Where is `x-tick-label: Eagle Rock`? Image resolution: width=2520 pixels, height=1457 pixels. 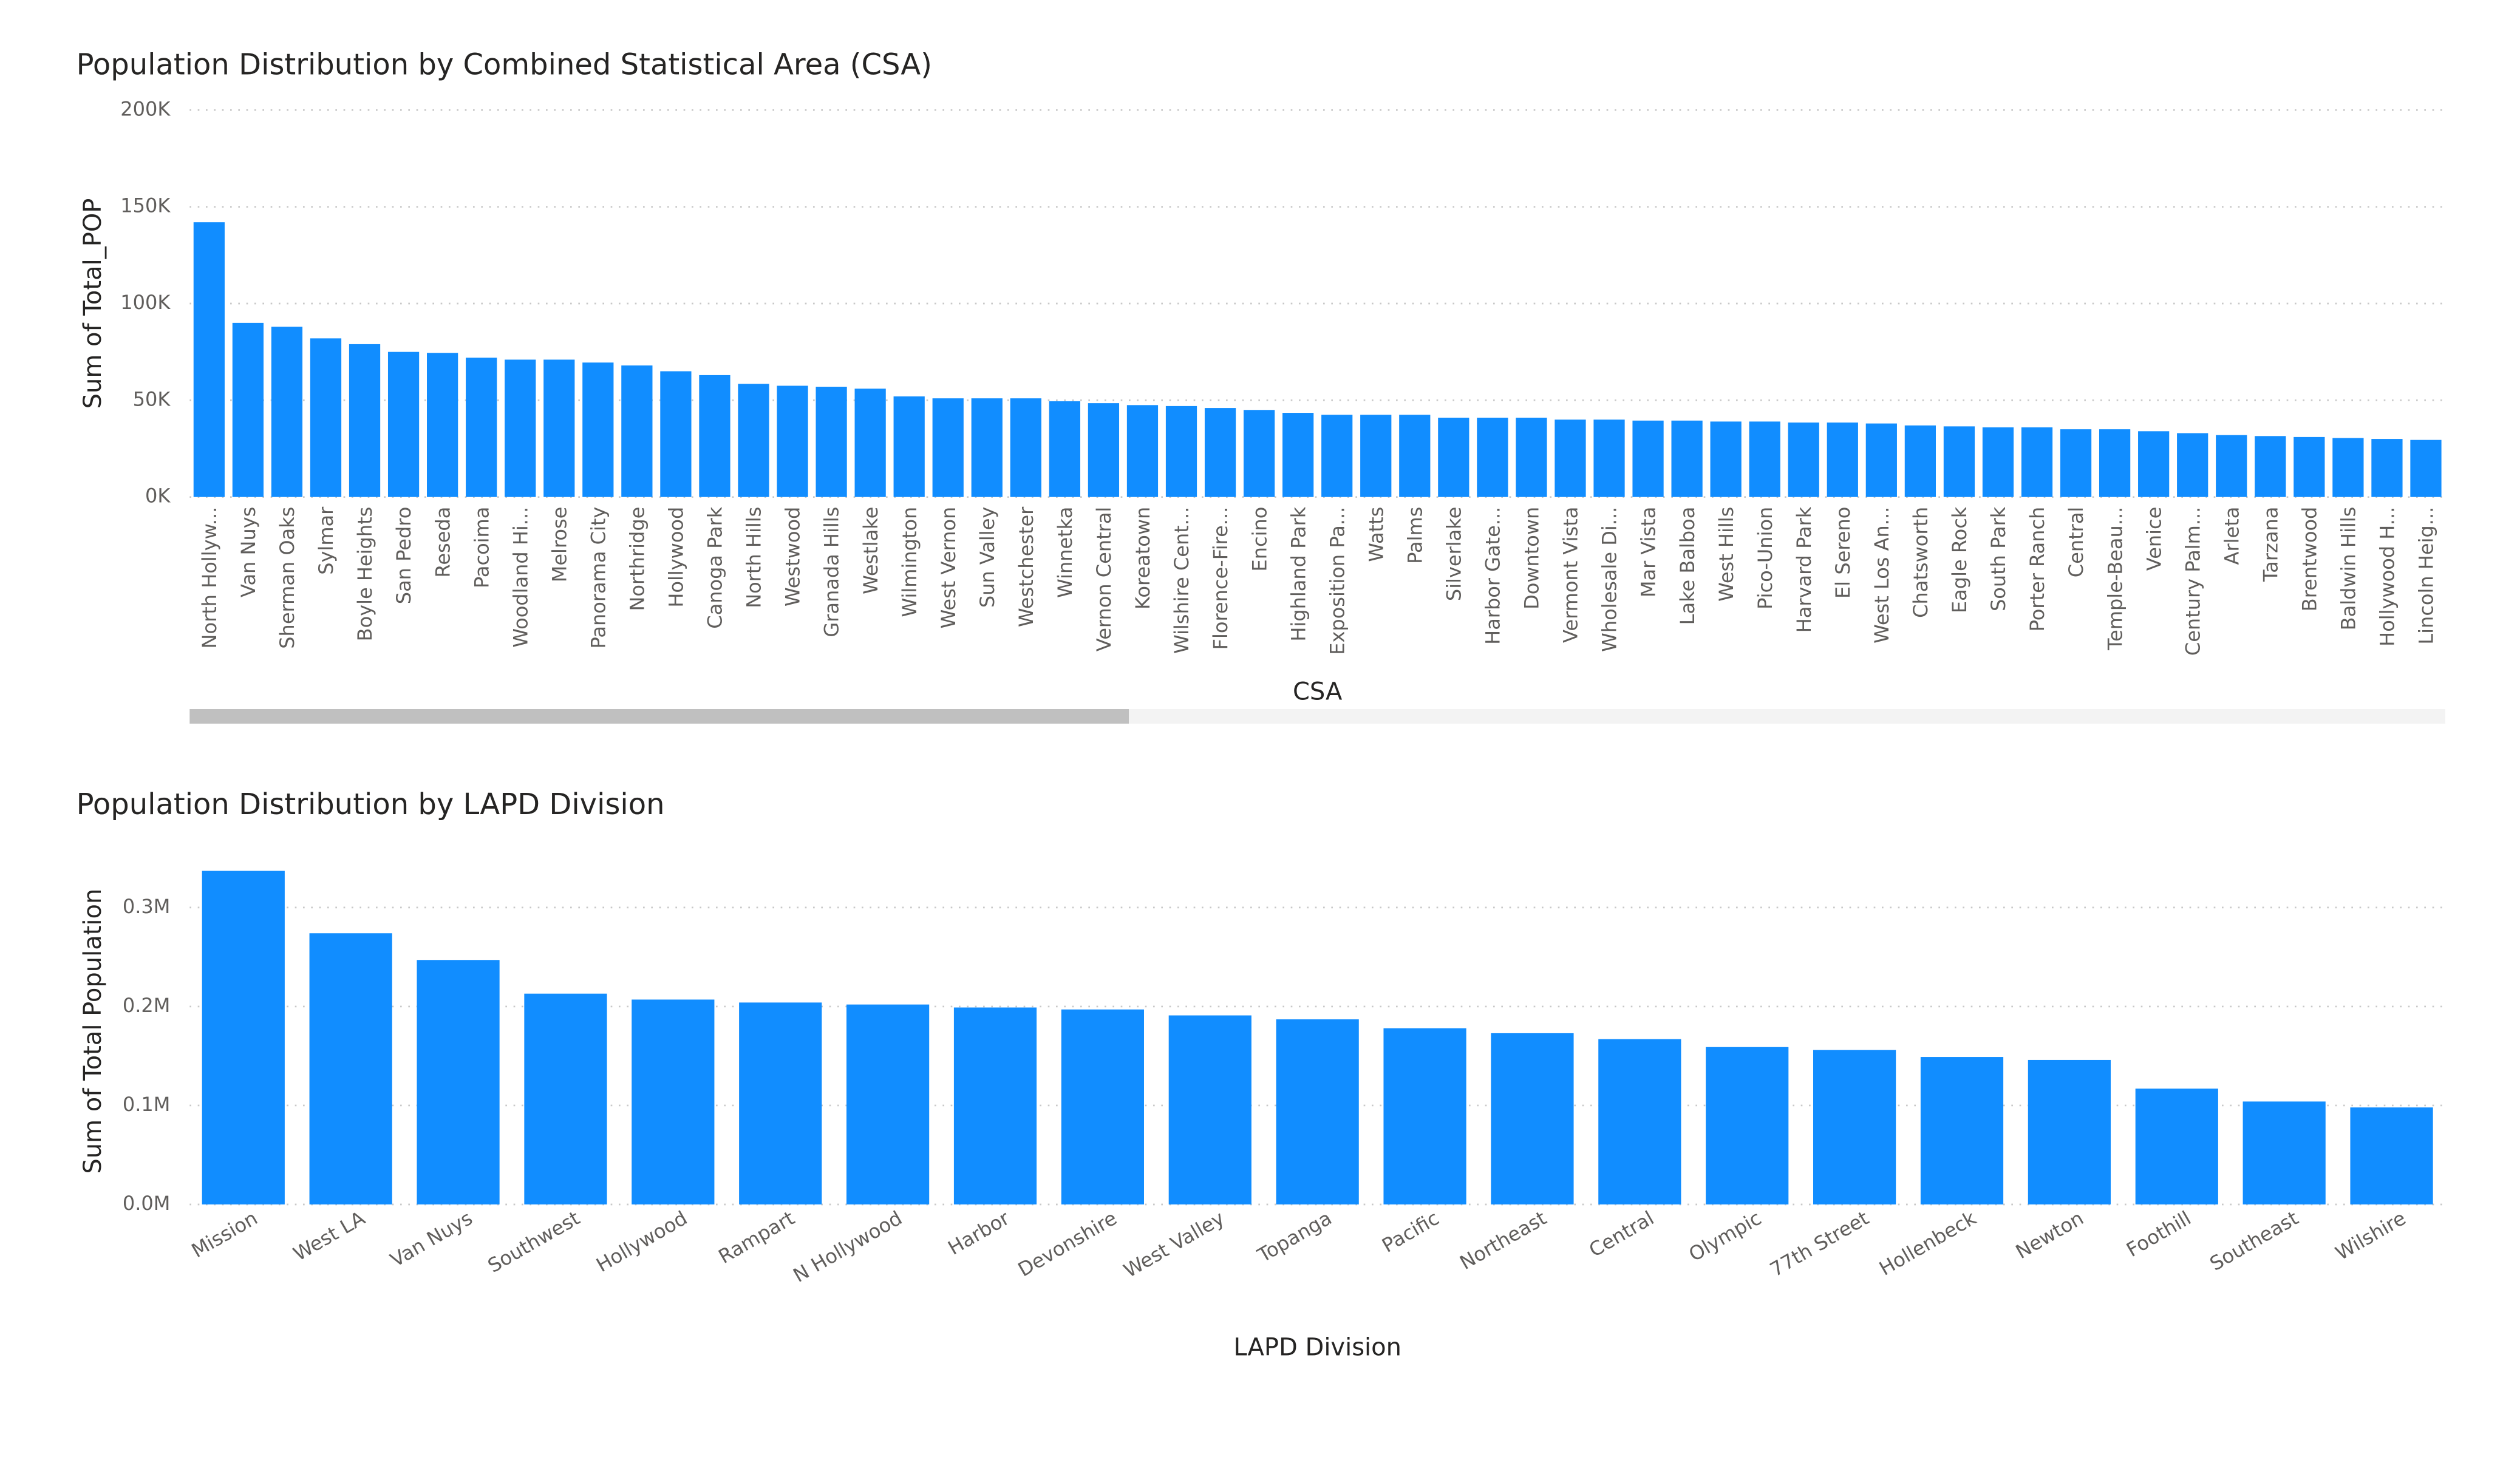
x-tick-label: Eagle Rock is located at coordinates (1959, 559).